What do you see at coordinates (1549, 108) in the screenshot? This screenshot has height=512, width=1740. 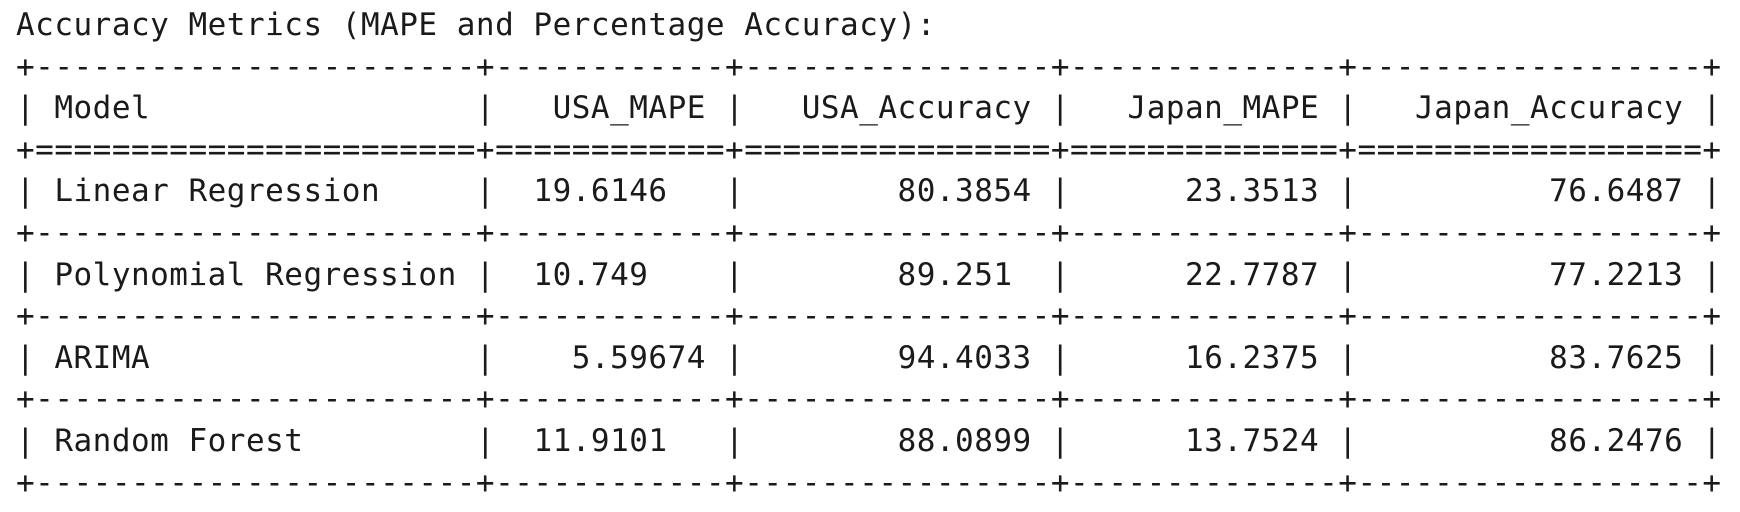 I see `header-japan-accuracy: Japan_Accuracy` at bounding box center [1549, 108].